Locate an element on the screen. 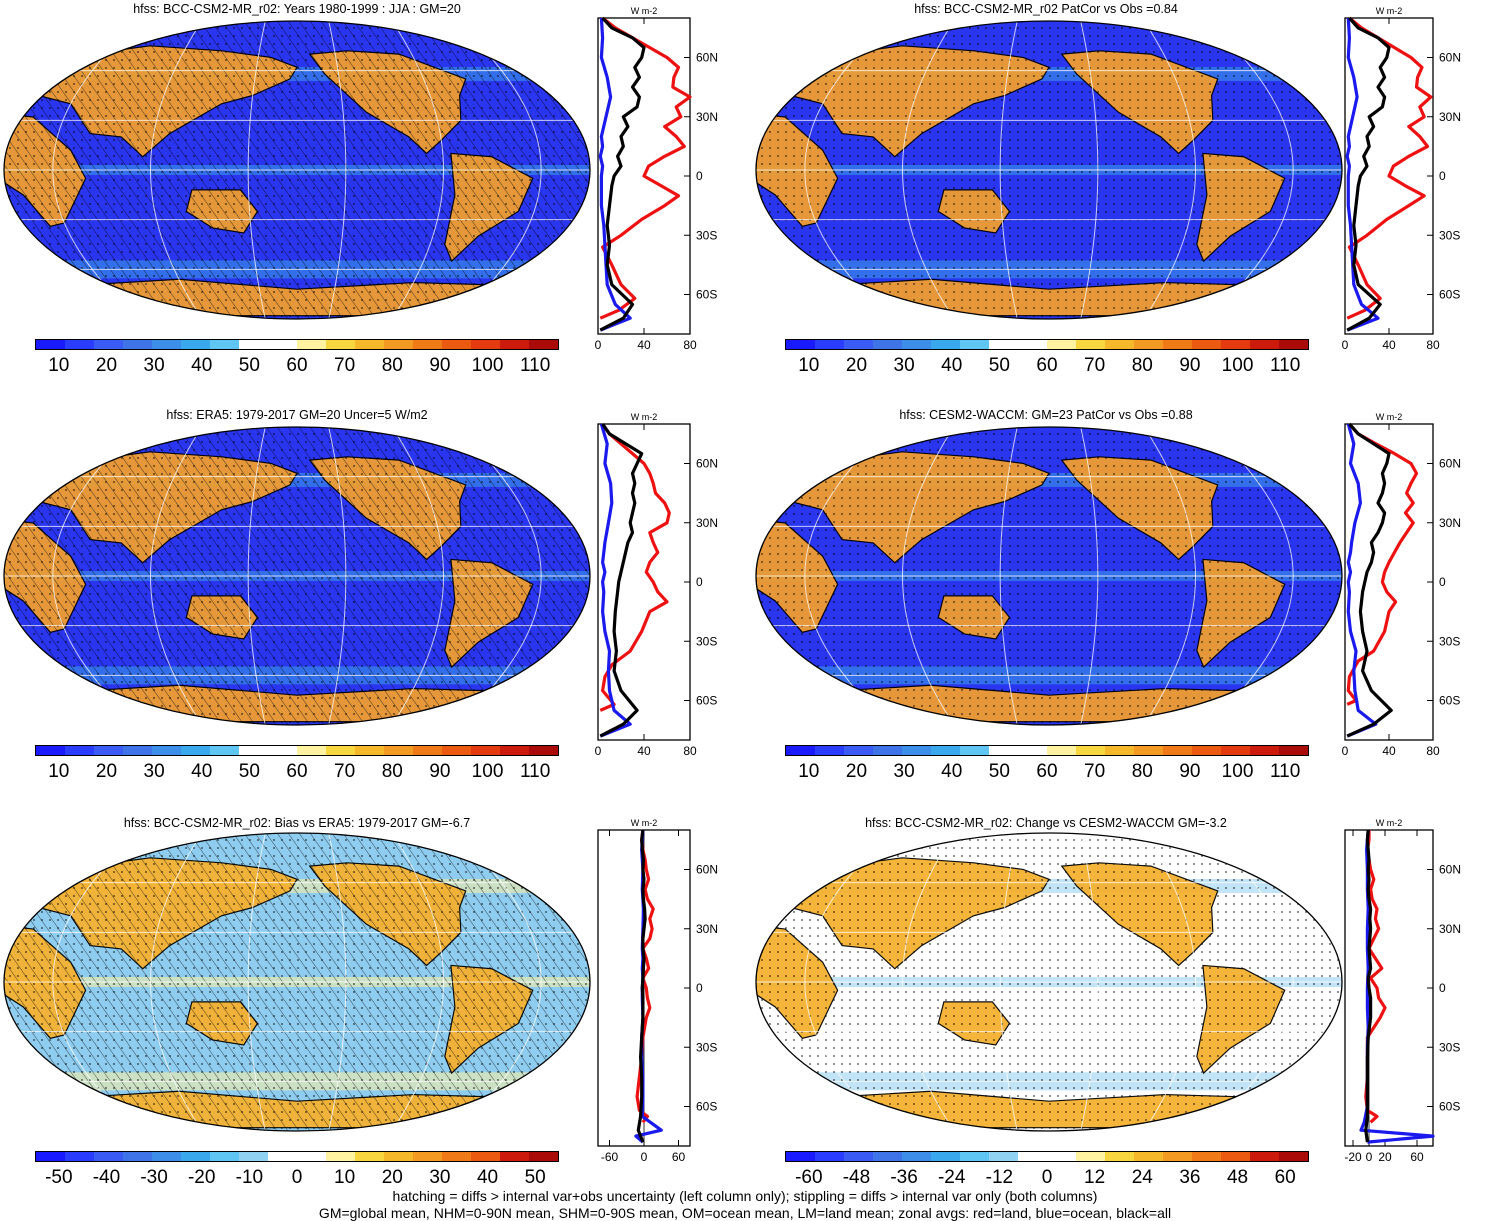  colorbar-label: 80 is located at coordinates (392, 365).